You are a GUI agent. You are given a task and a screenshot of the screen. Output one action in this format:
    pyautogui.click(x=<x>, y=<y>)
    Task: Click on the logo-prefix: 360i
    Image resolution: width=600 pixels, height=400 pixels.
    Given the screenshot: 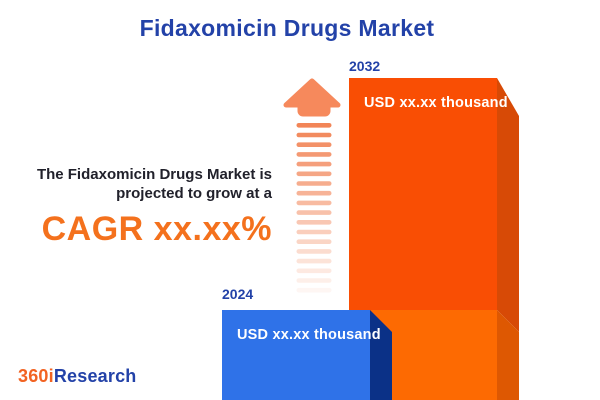 What is the action you would take?
    pyautogui.click(x=36, y=376)
    